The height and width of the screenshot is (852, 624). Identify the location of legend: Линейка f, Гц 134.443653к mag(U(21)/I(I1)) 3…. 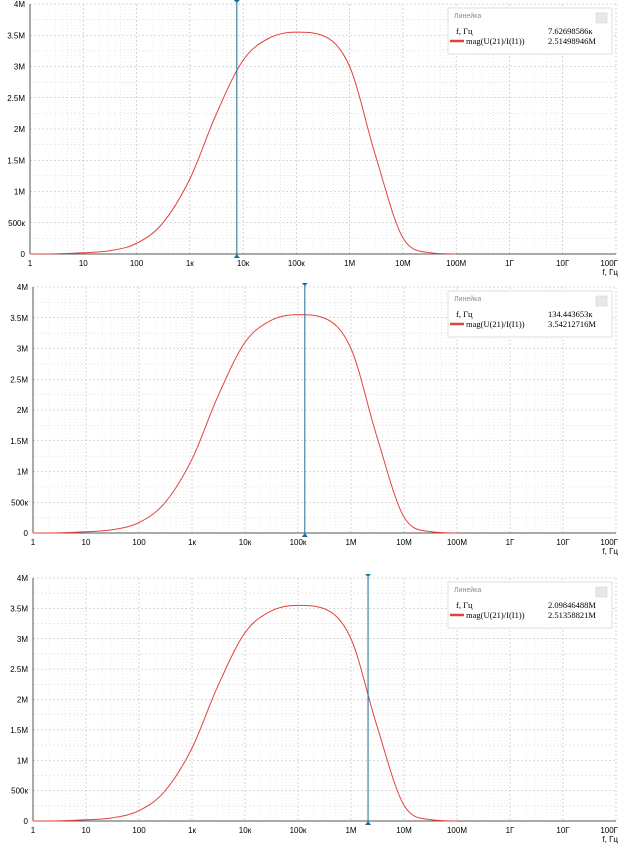
(530, 314).